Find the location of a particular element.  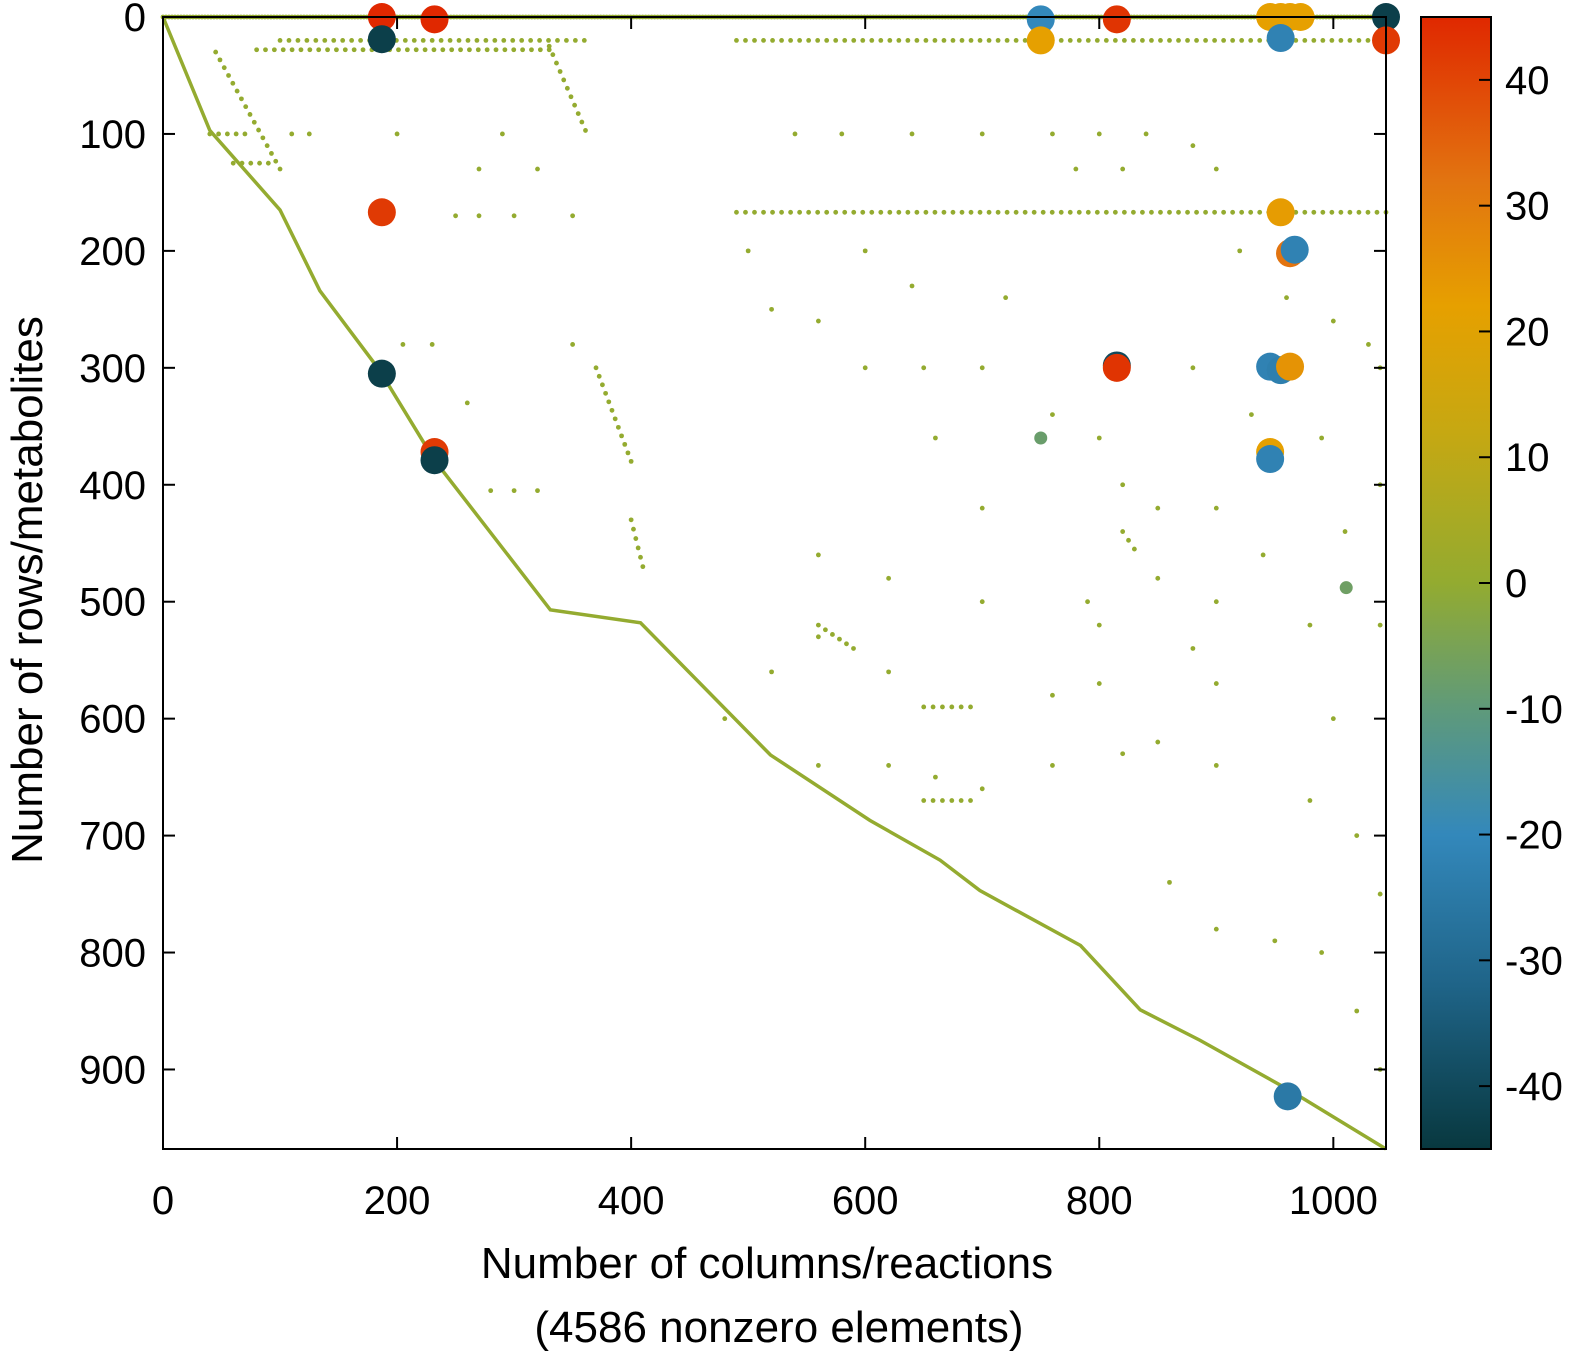

x-tick-label: 1000 is located at coordinates (1333, 1201).